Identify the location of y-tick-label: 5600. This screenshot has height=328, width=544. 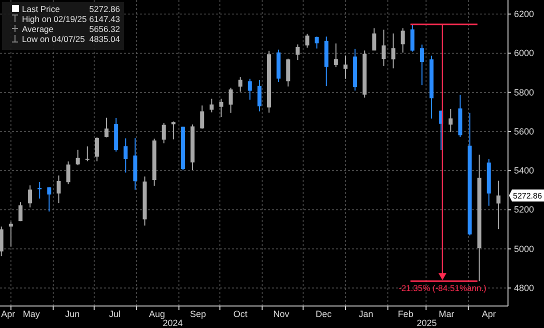
(524, 131).